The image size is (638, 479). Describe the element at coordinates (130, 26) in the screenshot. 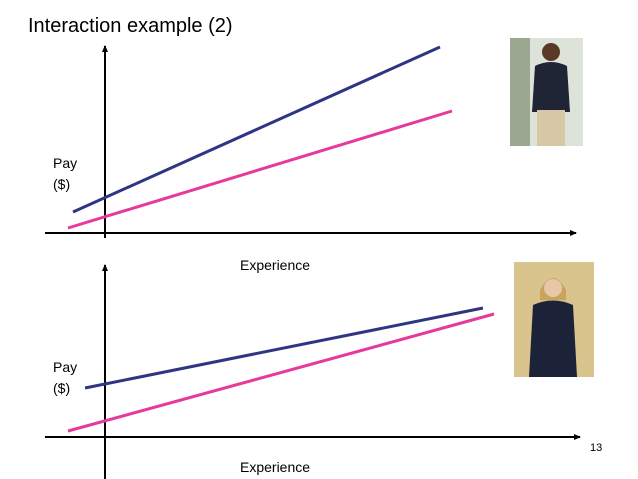

I see `slide-title: Interaction example (2)` at that location.